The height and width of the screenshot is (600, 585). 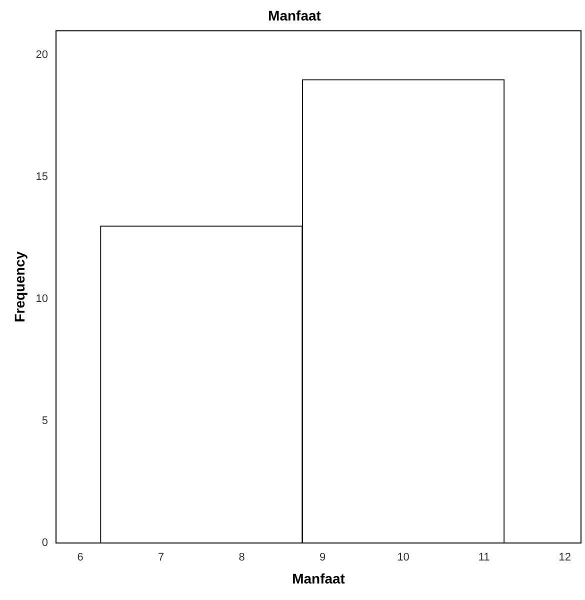 I want to click on x-tick-label: 12, so click(x=564, y=558).